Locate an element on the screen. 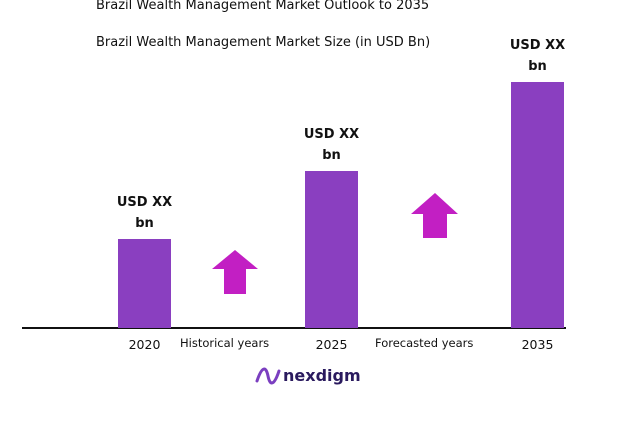  brand: nexdigm is located at coordinates (322, 375).